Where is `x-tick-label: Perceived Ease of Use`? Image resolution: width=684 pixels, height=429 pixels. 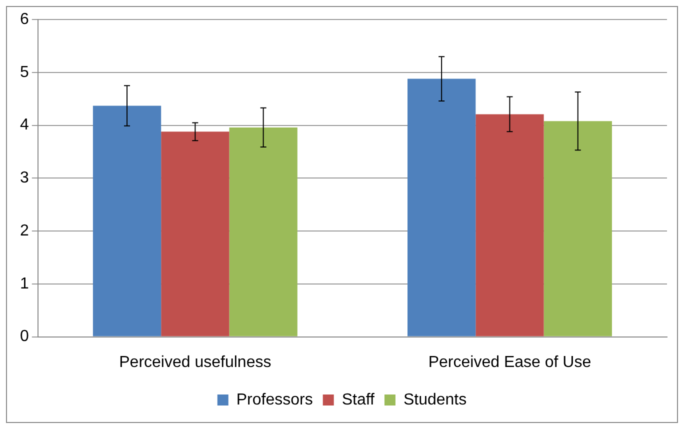 x-tick-label: Perceived Ease of Use is located at coordinates (510, 362).